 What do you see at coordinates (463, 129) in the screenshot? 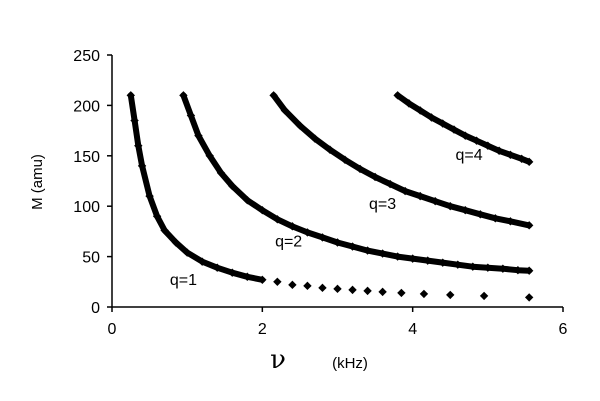
I see `series-q=4` at bounding box center [463, 129].